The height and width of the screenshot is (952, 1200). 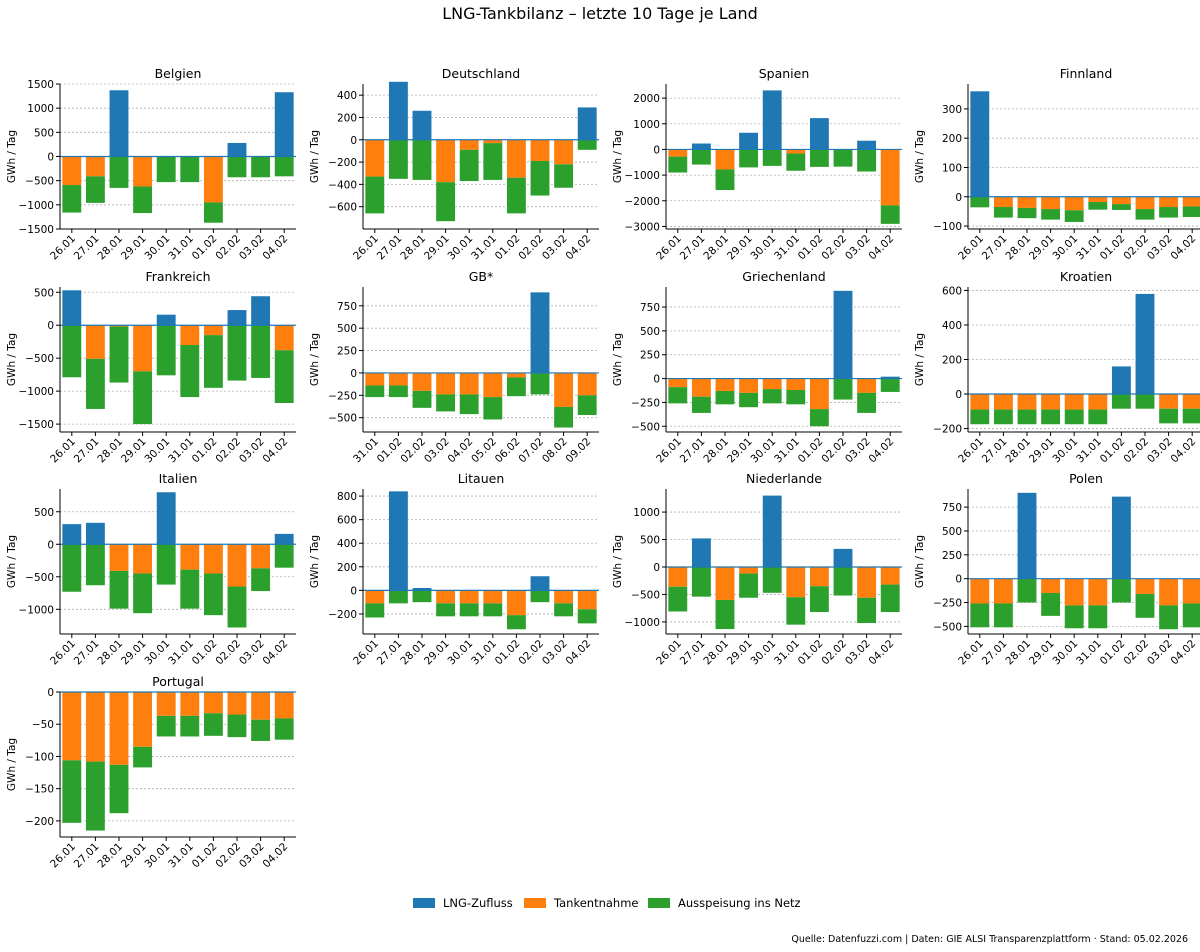 What do you see at coordinates (39, 790) in the screenshot?
I see `y-tick-label: −150` at bounding box center [39, 790].